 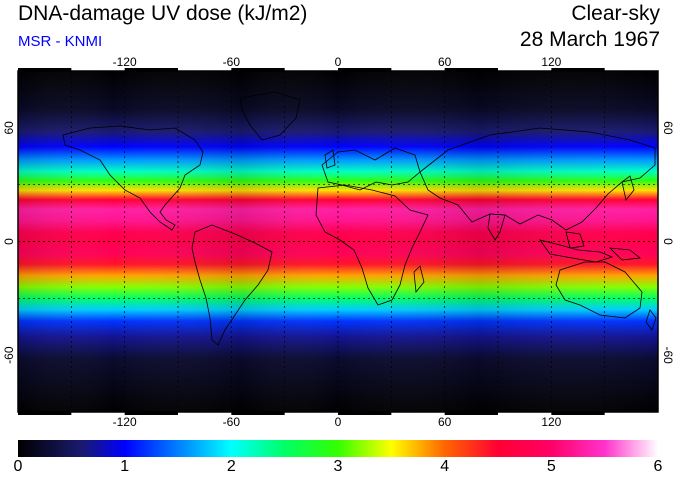 What do you see at coordinates (232, 285) in the screenshot?
I see `coast-south-america` at bounding box center [232, 285].